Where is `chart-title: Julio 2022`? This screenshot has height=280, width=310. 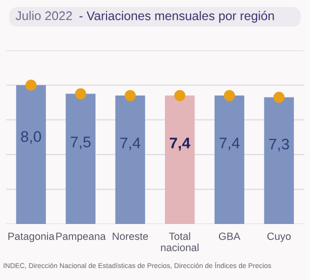 chart-title: Julio 2022 is located at coordinates (44, 15).